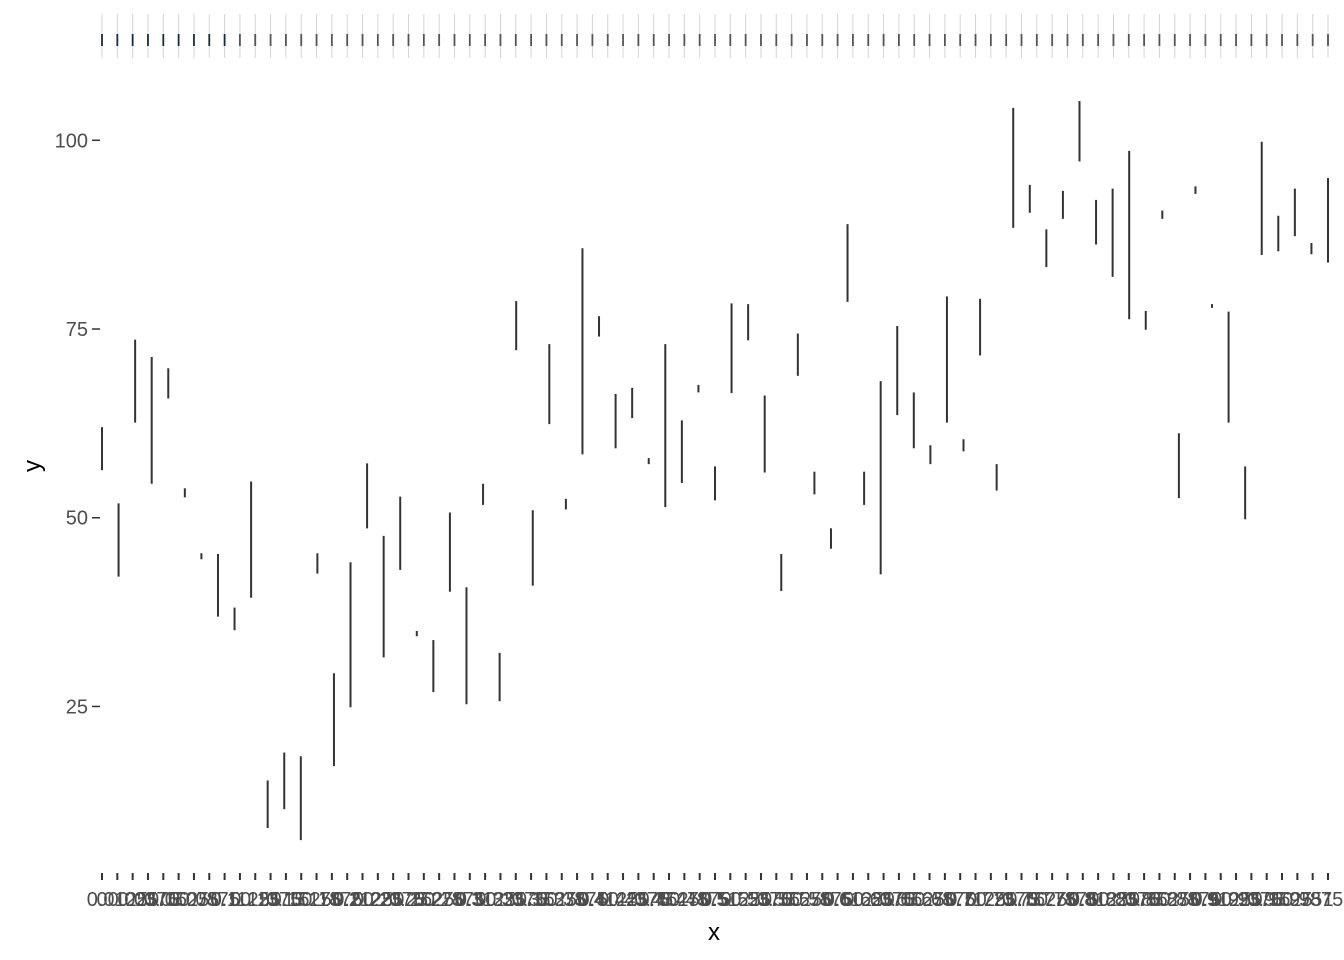 This screenshot has height=960, width=1344. I want to click on x-tick-label: 0.9875, so click(1312, 900).